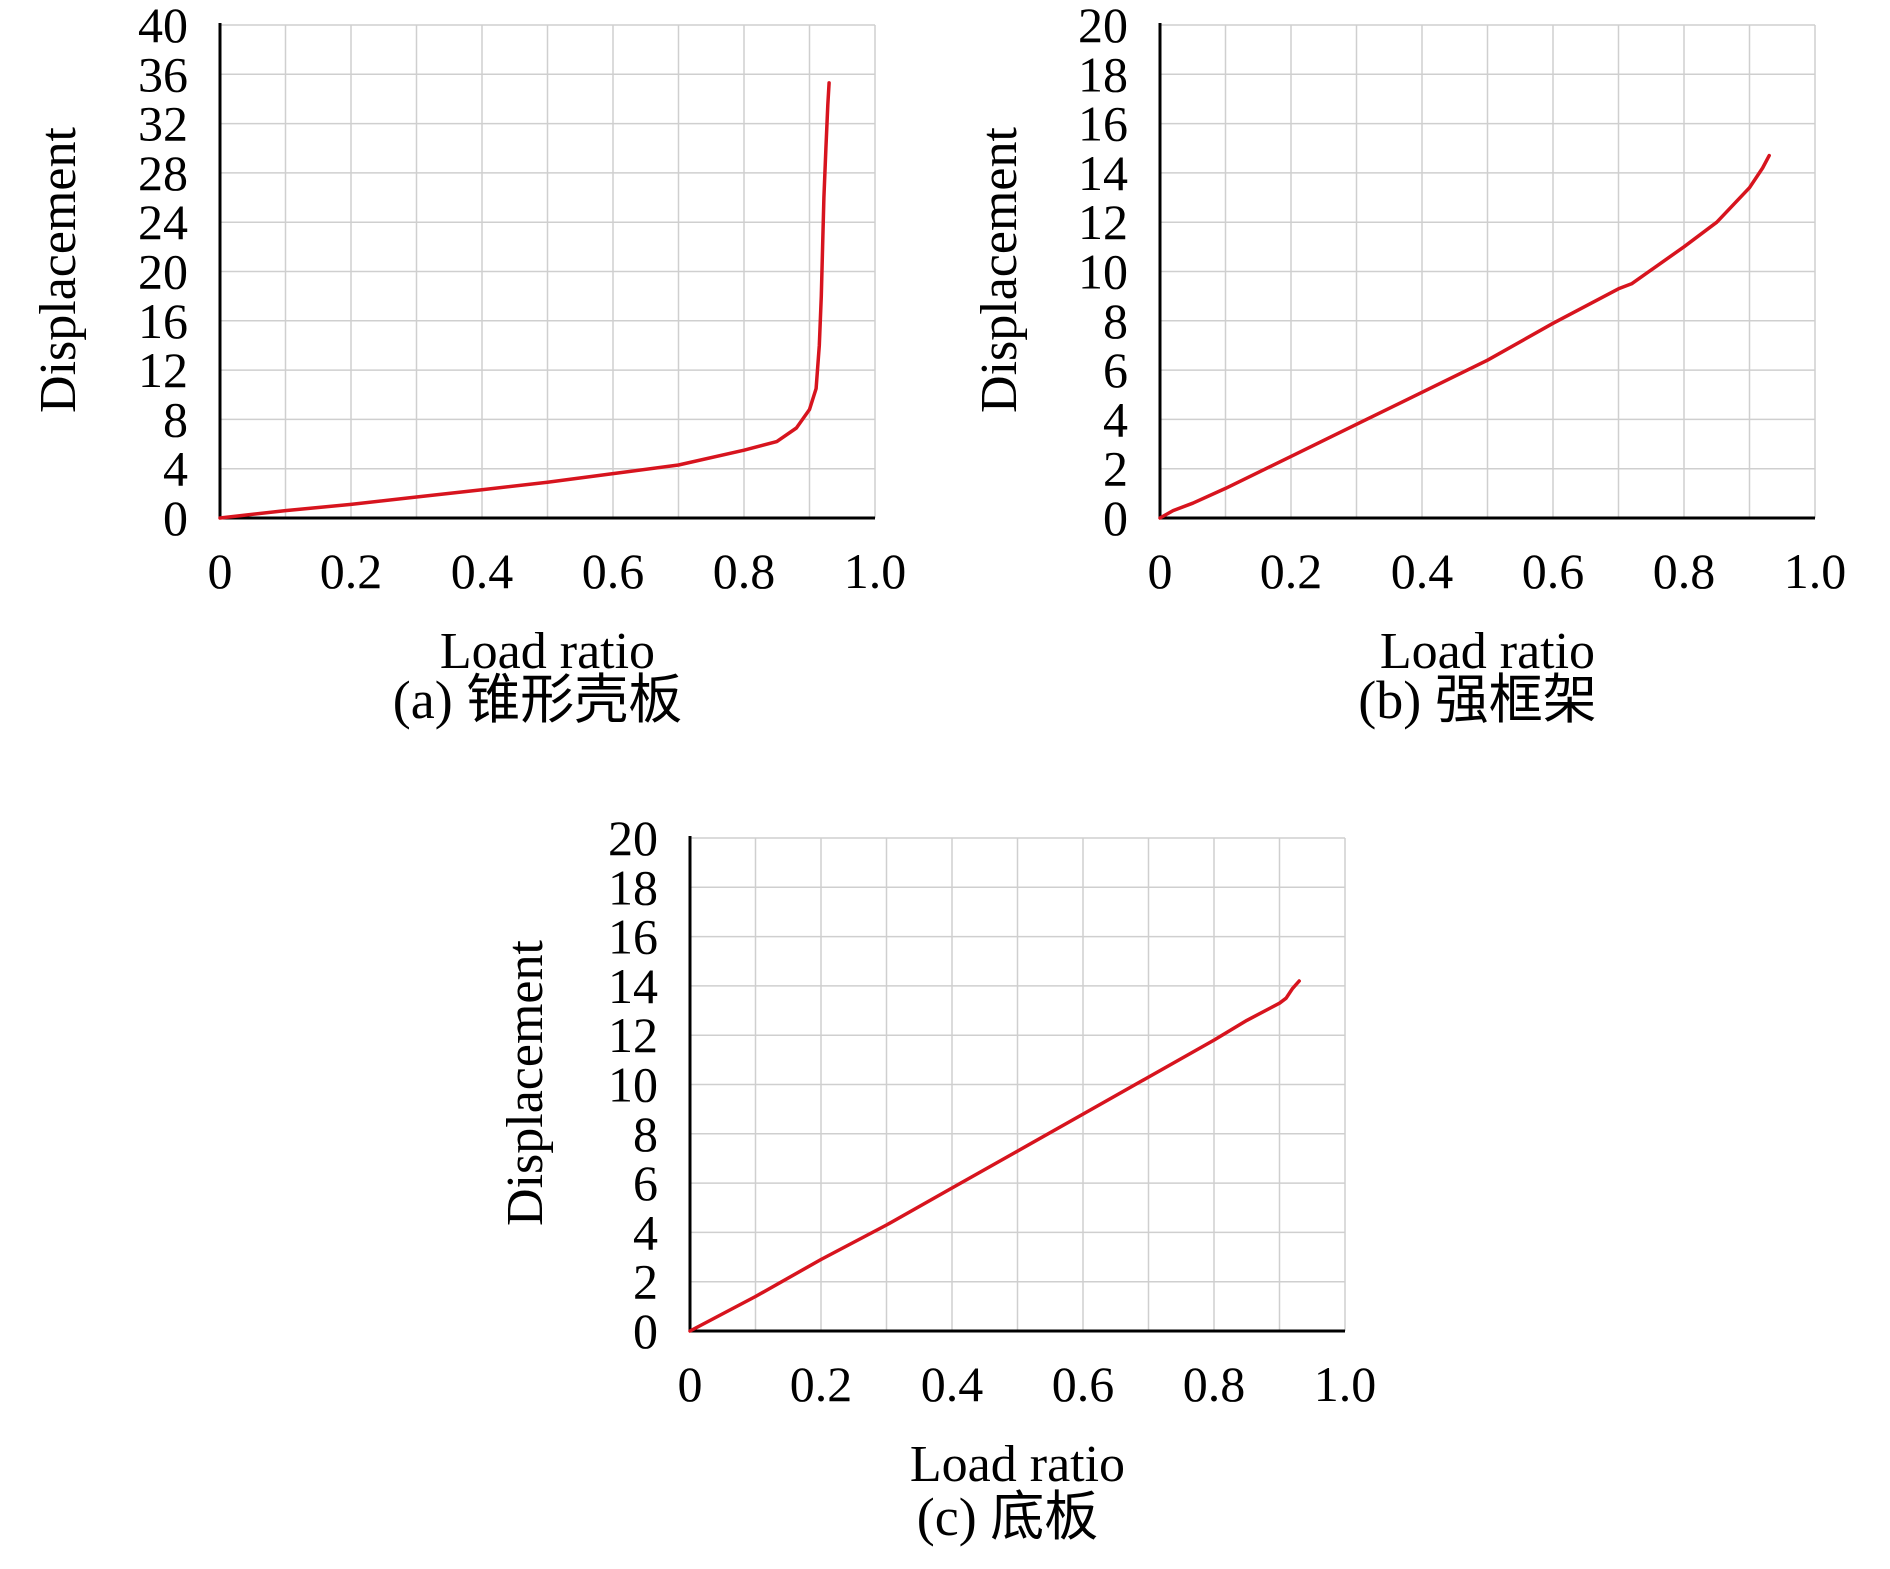  What do you see at coordinates (163, 74) in the screenshot?
I see `y-tick-label: 36` at bounding box center [163, 74].